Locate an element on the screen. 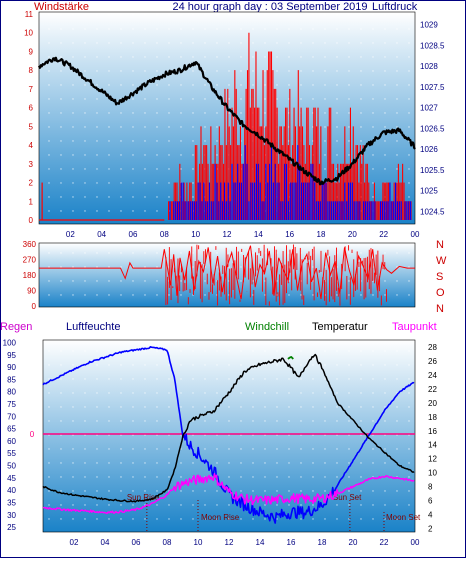  panel3-left-tick: 55 is located at coordinates (11, 453).